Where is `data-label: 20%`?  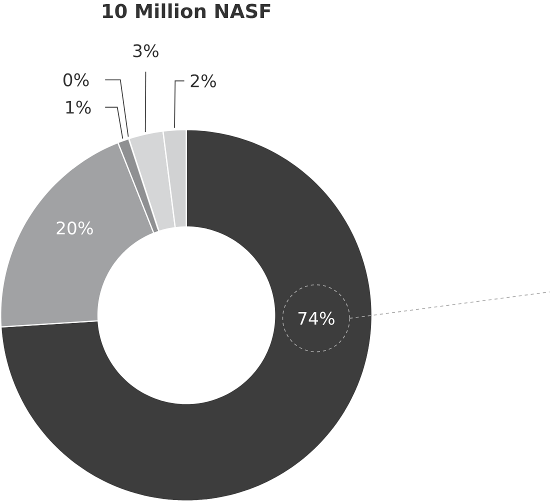
data-label: 20% is located at coordinates (74, 228).